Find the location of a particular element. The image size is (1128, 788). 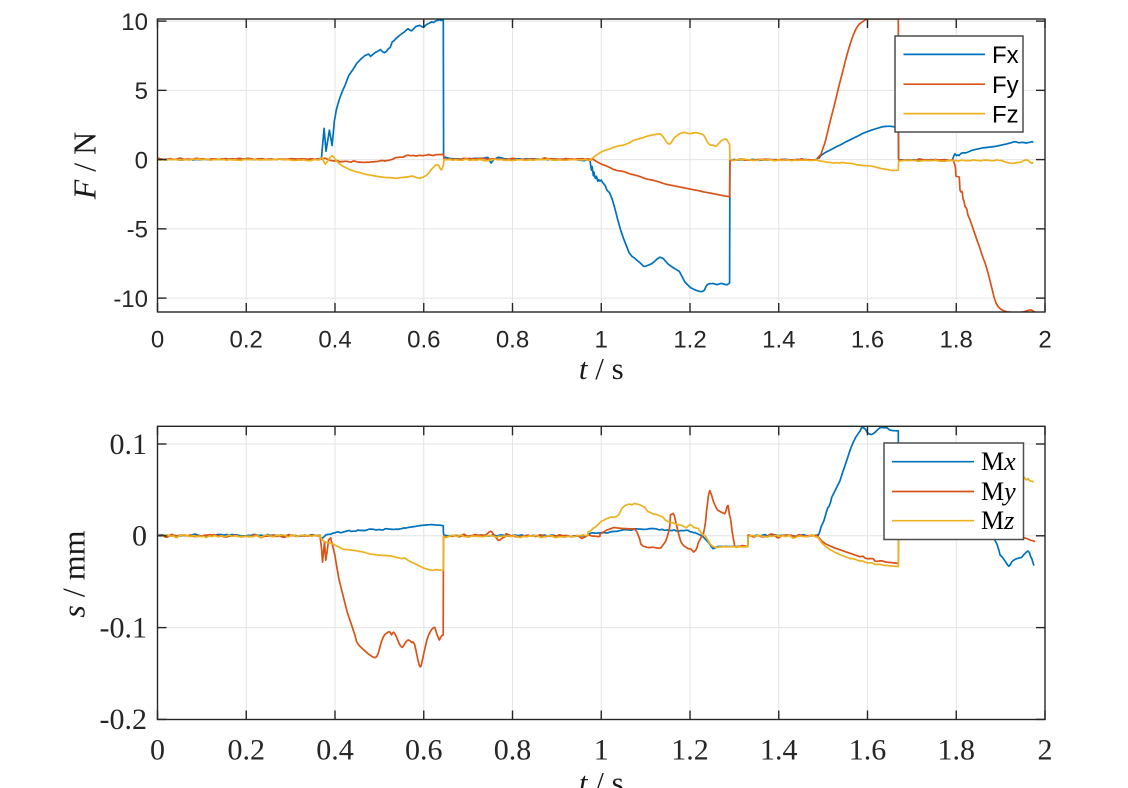

svg-text: F / N is located at coordinates (85, 166).